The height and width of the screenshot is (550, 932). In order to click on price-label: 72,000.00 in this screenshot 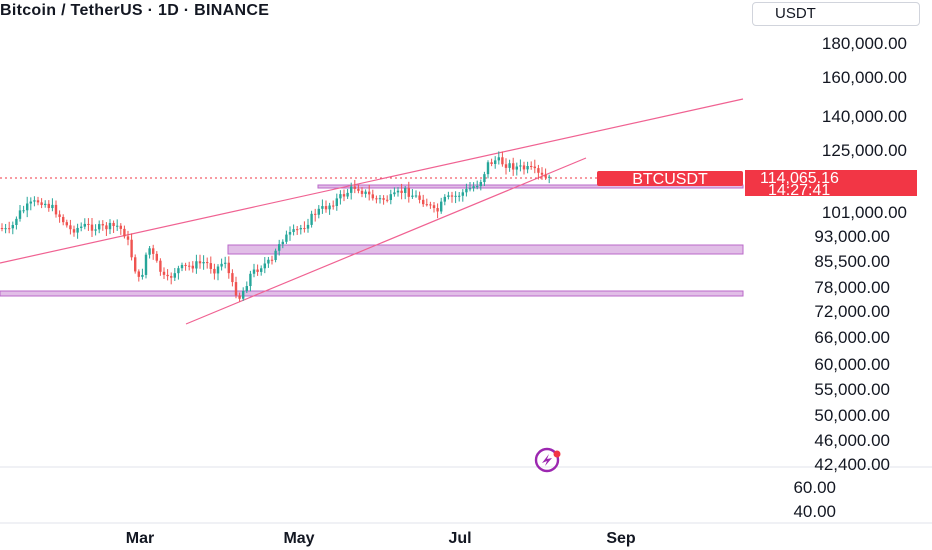, I will do `click(852, 311)`.